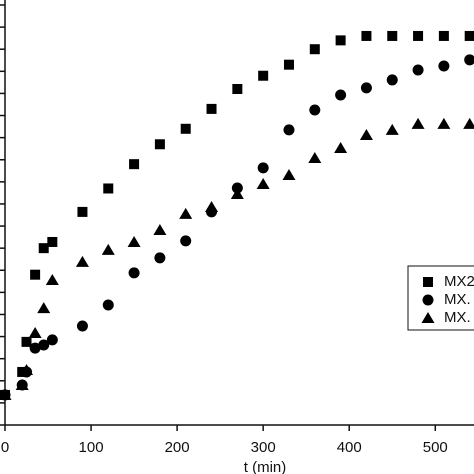 Image resolution: width=474 pixels, height=474 pixels. What do you see at coordinates (440, 298) in the screenshot?
I see `legend-box` at bounding box center [440, 298].